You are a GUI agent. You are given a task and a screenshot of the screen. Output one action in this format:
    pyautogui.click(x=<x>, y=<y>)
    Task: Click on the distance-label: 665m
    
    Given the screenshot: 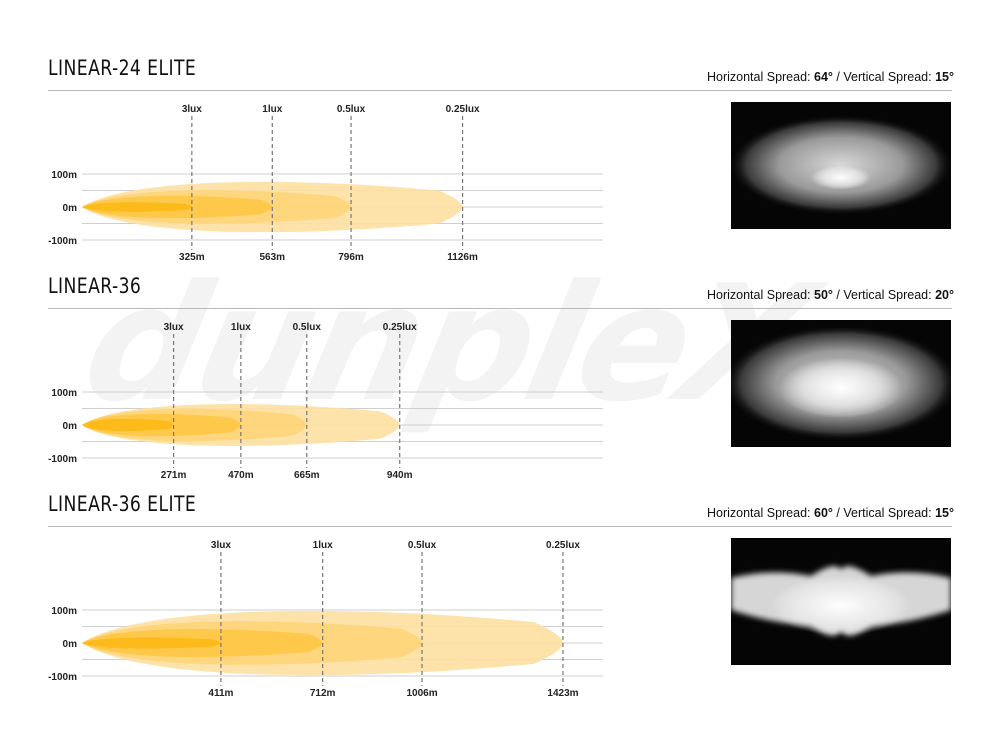 What is the action you would take?
    pyautogui.click(x=307, y=475)
    